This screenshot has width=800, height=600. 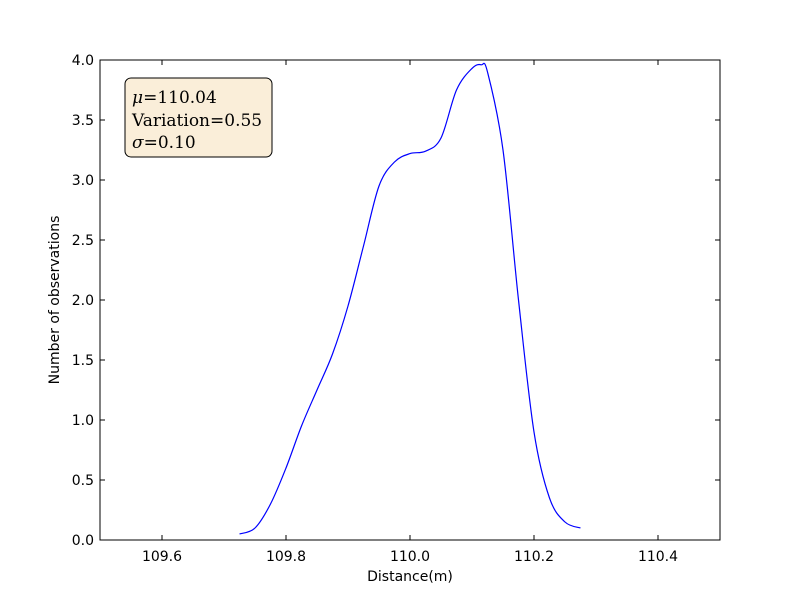 I want to click on x-axis-title: Distance(m), so click(x=410, y=577).